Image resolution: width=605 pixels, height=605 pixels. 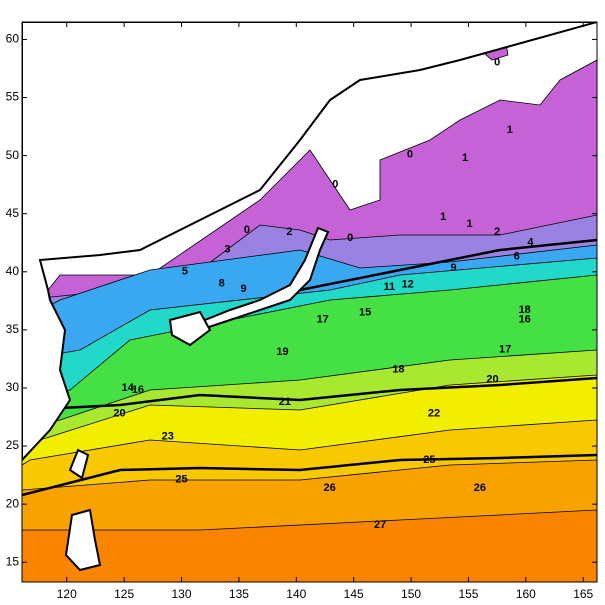 I want to click on x-tick-label: 130, so click(x=182, y=594).